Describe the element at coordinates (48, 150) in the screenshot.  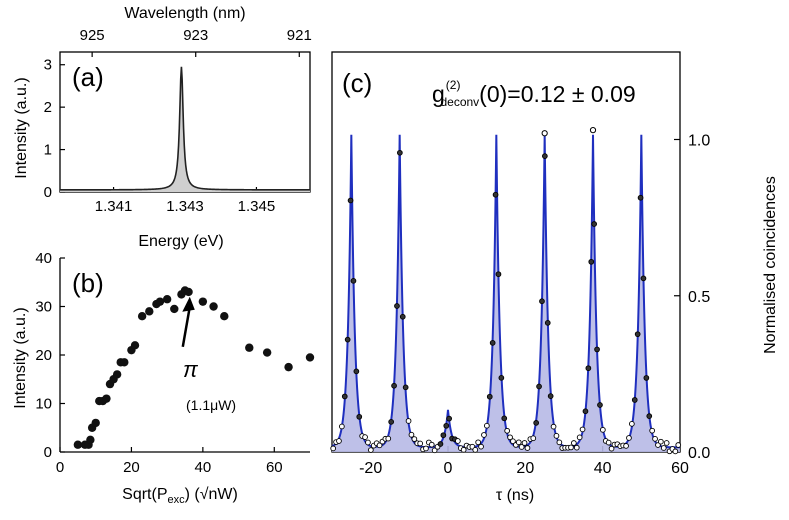
I see `panel-a-y-tick-label: 1` at that location.